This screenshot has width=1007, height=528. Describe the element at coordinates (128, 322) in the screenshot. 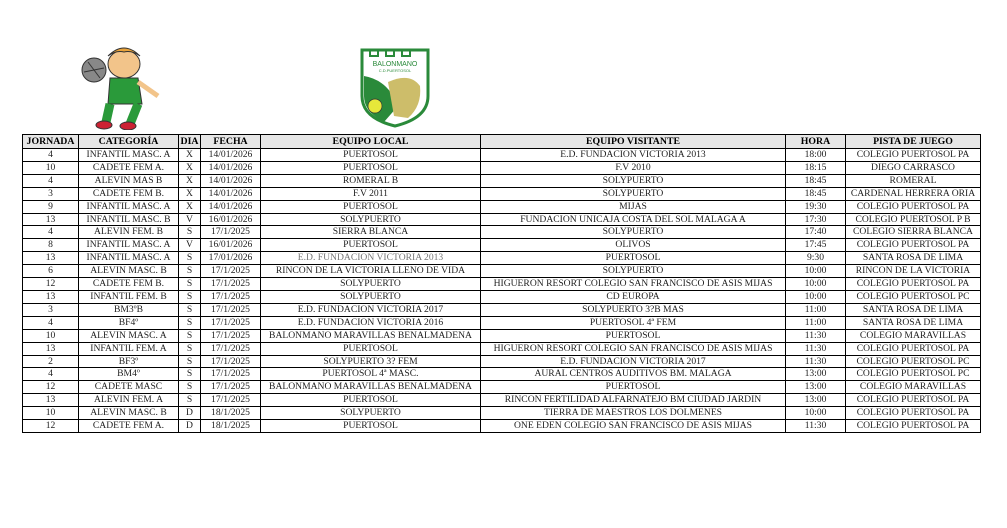

I see `cell-categoria: BF4º` at that location.